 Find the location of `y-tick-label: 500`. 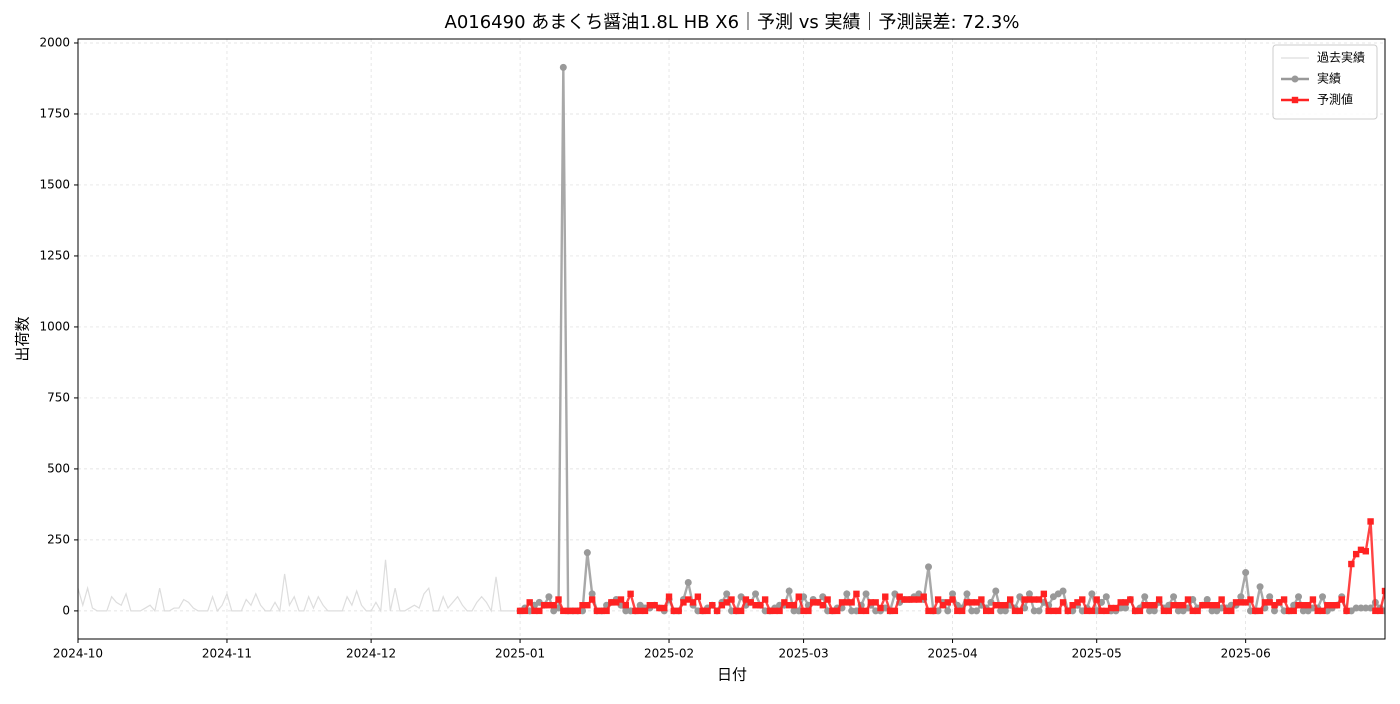

y-tick-label: 500 is located at coordinates (58, 468).